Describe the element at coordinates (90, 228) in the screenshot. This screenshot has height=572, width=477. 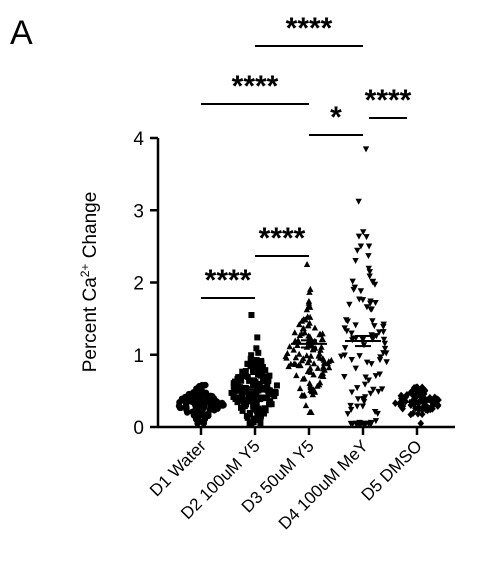
I see `y-axis-title-tail: Change` at that location.